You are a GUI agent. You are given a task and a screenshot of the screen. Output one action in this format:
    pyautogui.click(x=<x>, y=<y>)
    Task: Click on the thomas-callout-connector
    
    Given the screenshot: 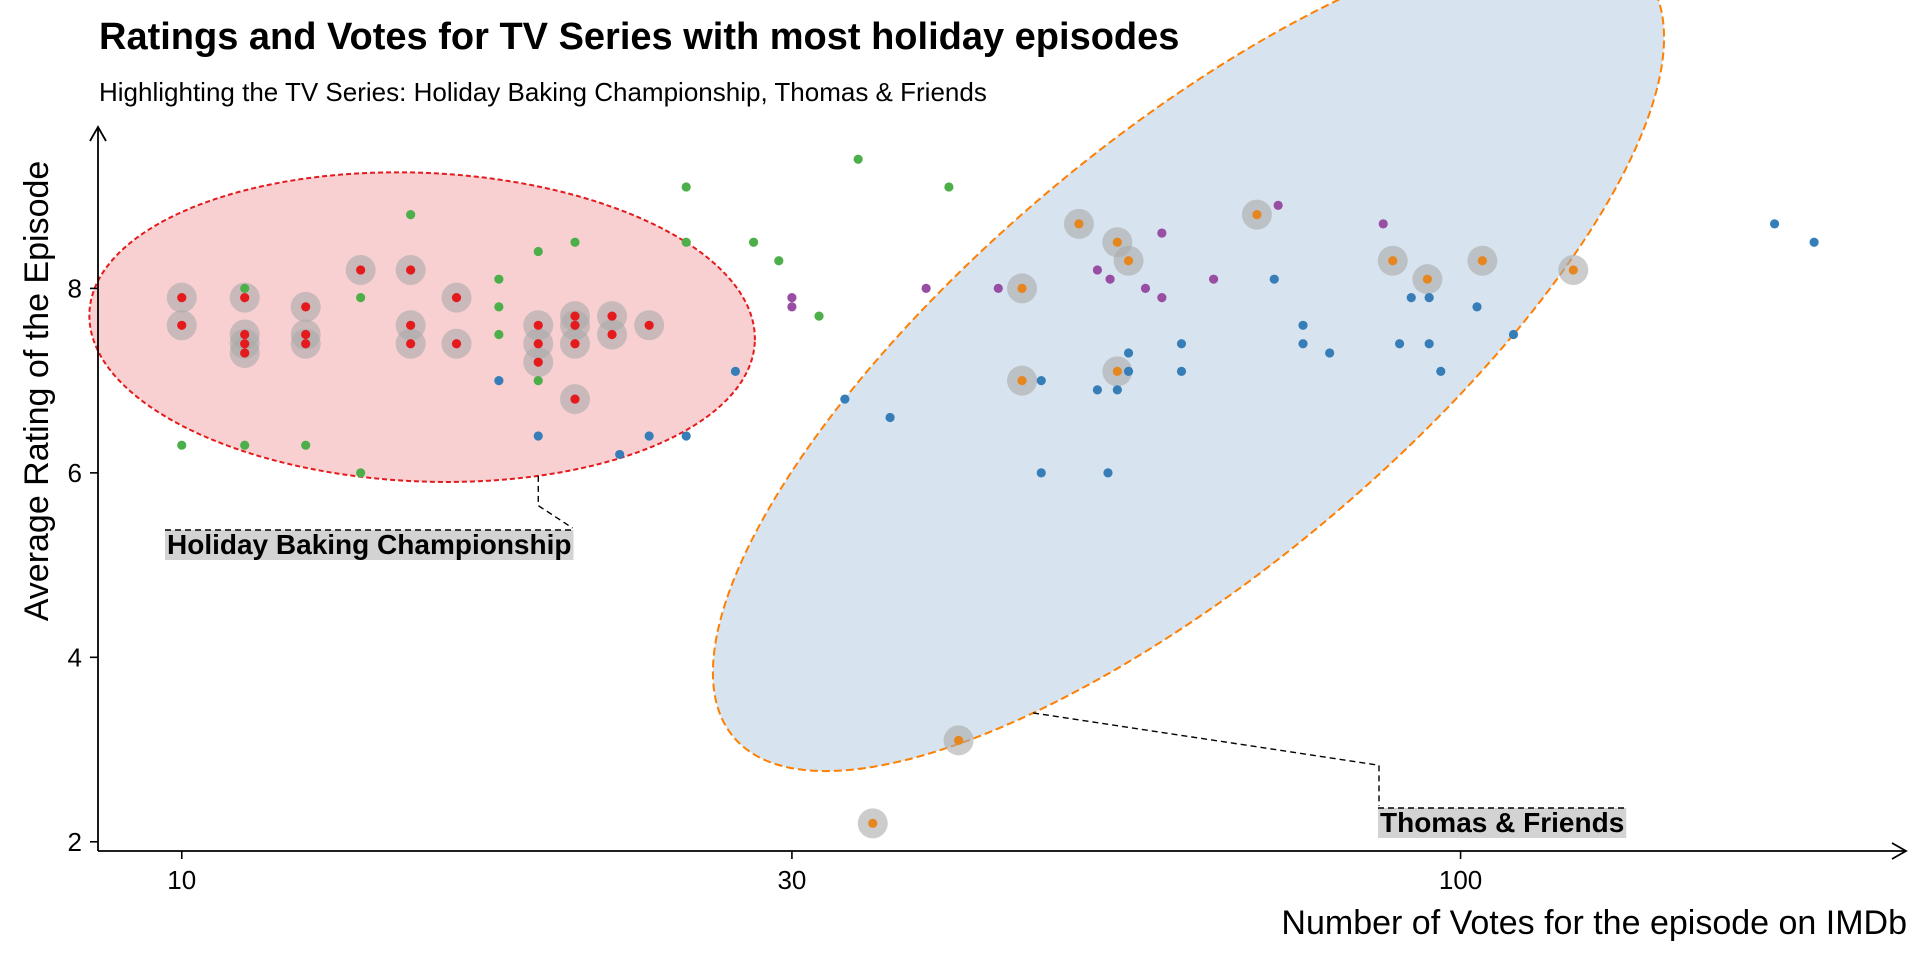 What is the action you would take?
    pyautogui.click(x=1206, y=759)
    